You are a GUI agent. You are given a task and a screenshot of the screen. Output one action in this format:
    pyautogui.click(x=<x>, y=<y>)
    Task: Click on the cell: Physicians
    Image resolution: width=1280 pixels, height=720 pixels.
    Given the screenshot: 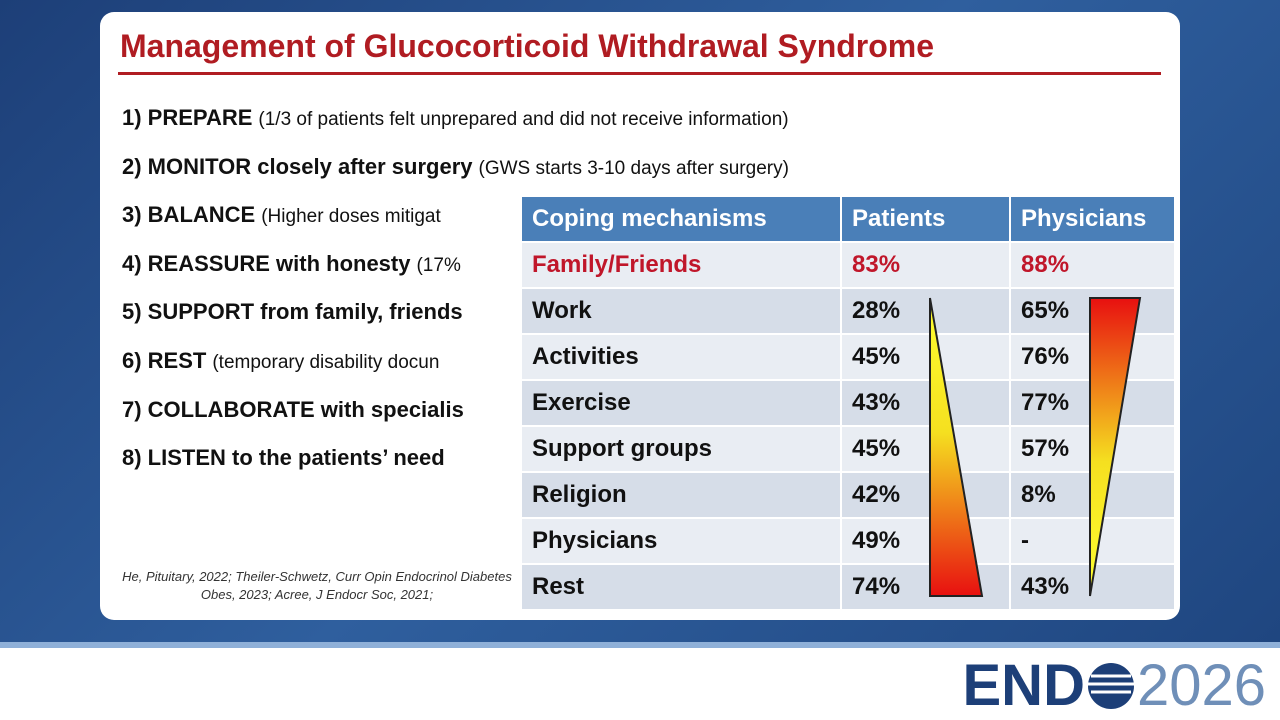 What is the action you would take?
    pyautogui.click(x=681, y=541)
    